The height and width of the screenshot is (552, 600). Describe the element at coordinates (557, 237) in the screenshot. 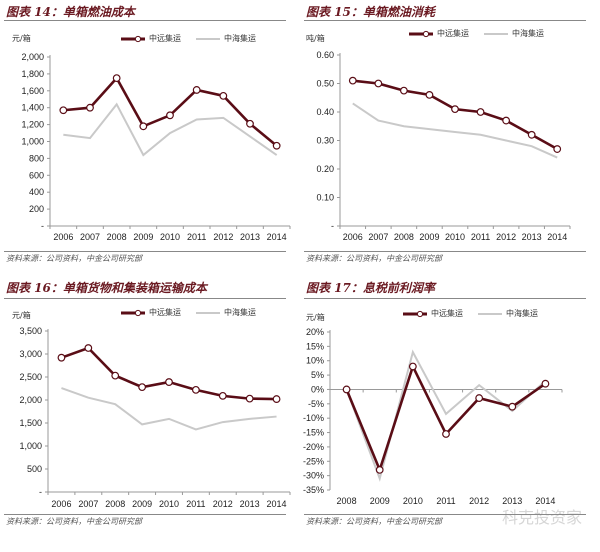

I see `x-tick-label: 2014` at that location.